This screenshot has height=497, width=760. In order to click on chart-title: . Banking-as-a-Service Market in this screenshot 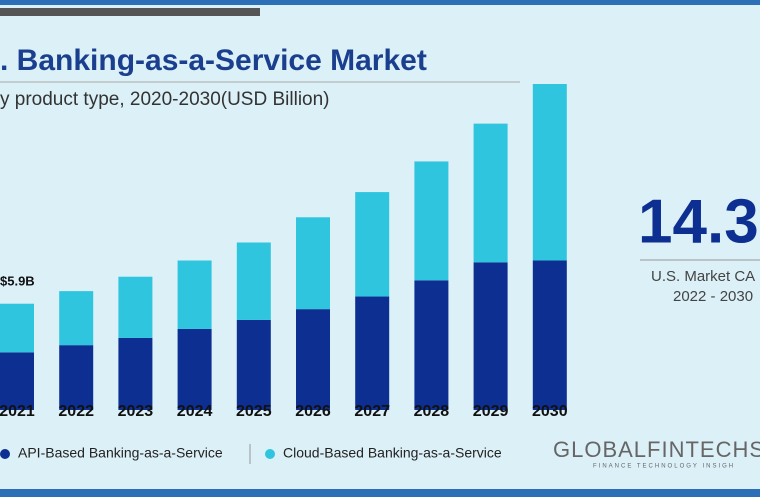, I will do `click(213, 60)`.